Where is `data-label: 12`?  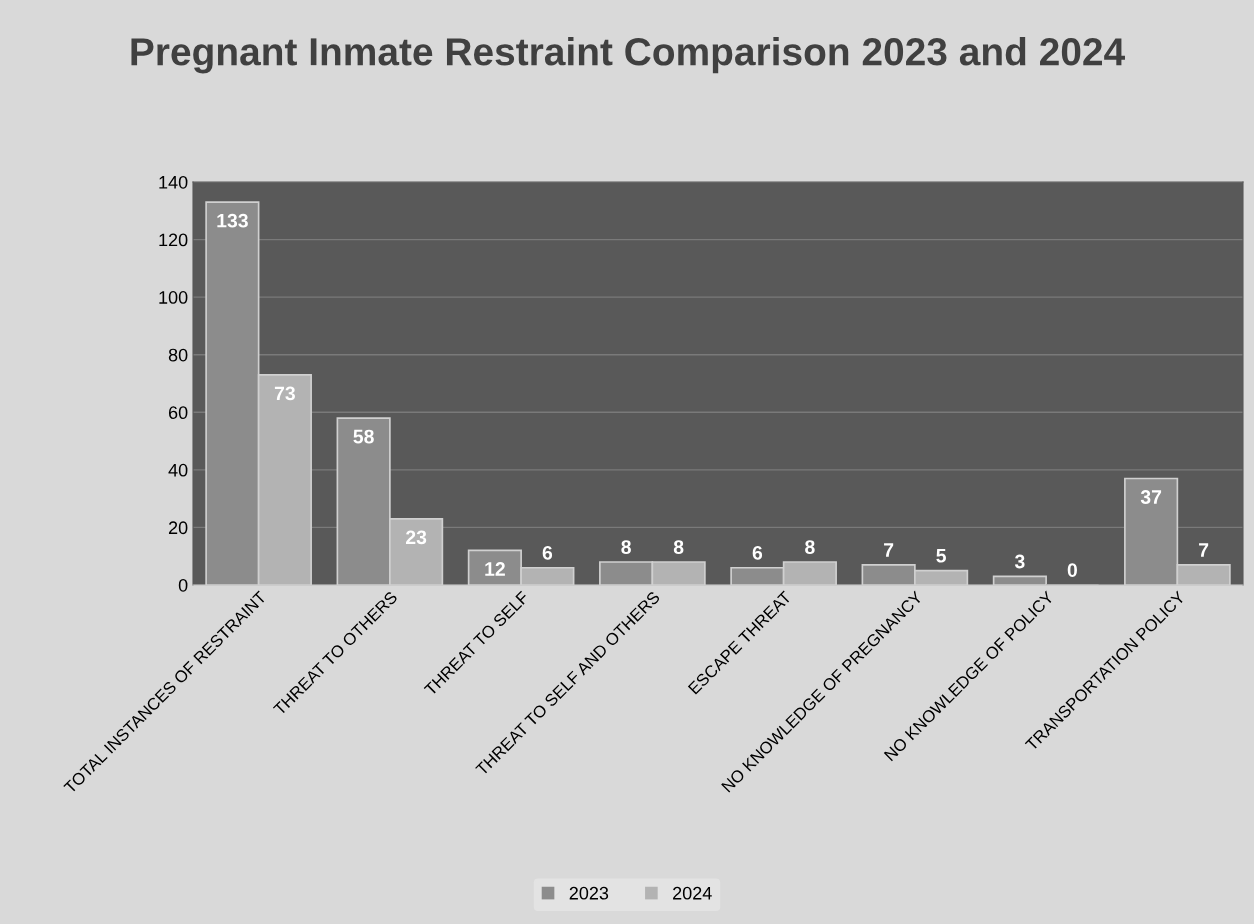 data-label: 12 is located at coordinates (495, 569).